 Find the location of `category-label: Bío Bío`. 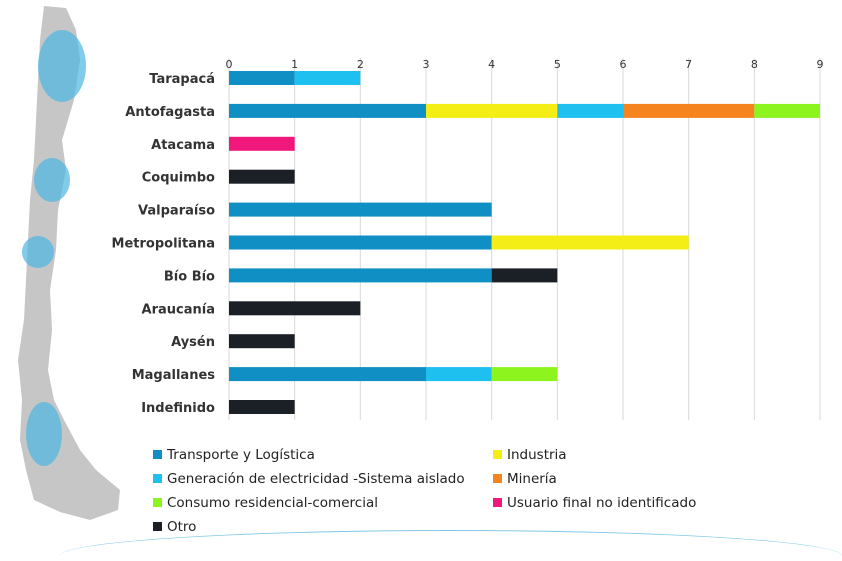

category-label: Bío Bío is located at coordinates (189, 276).